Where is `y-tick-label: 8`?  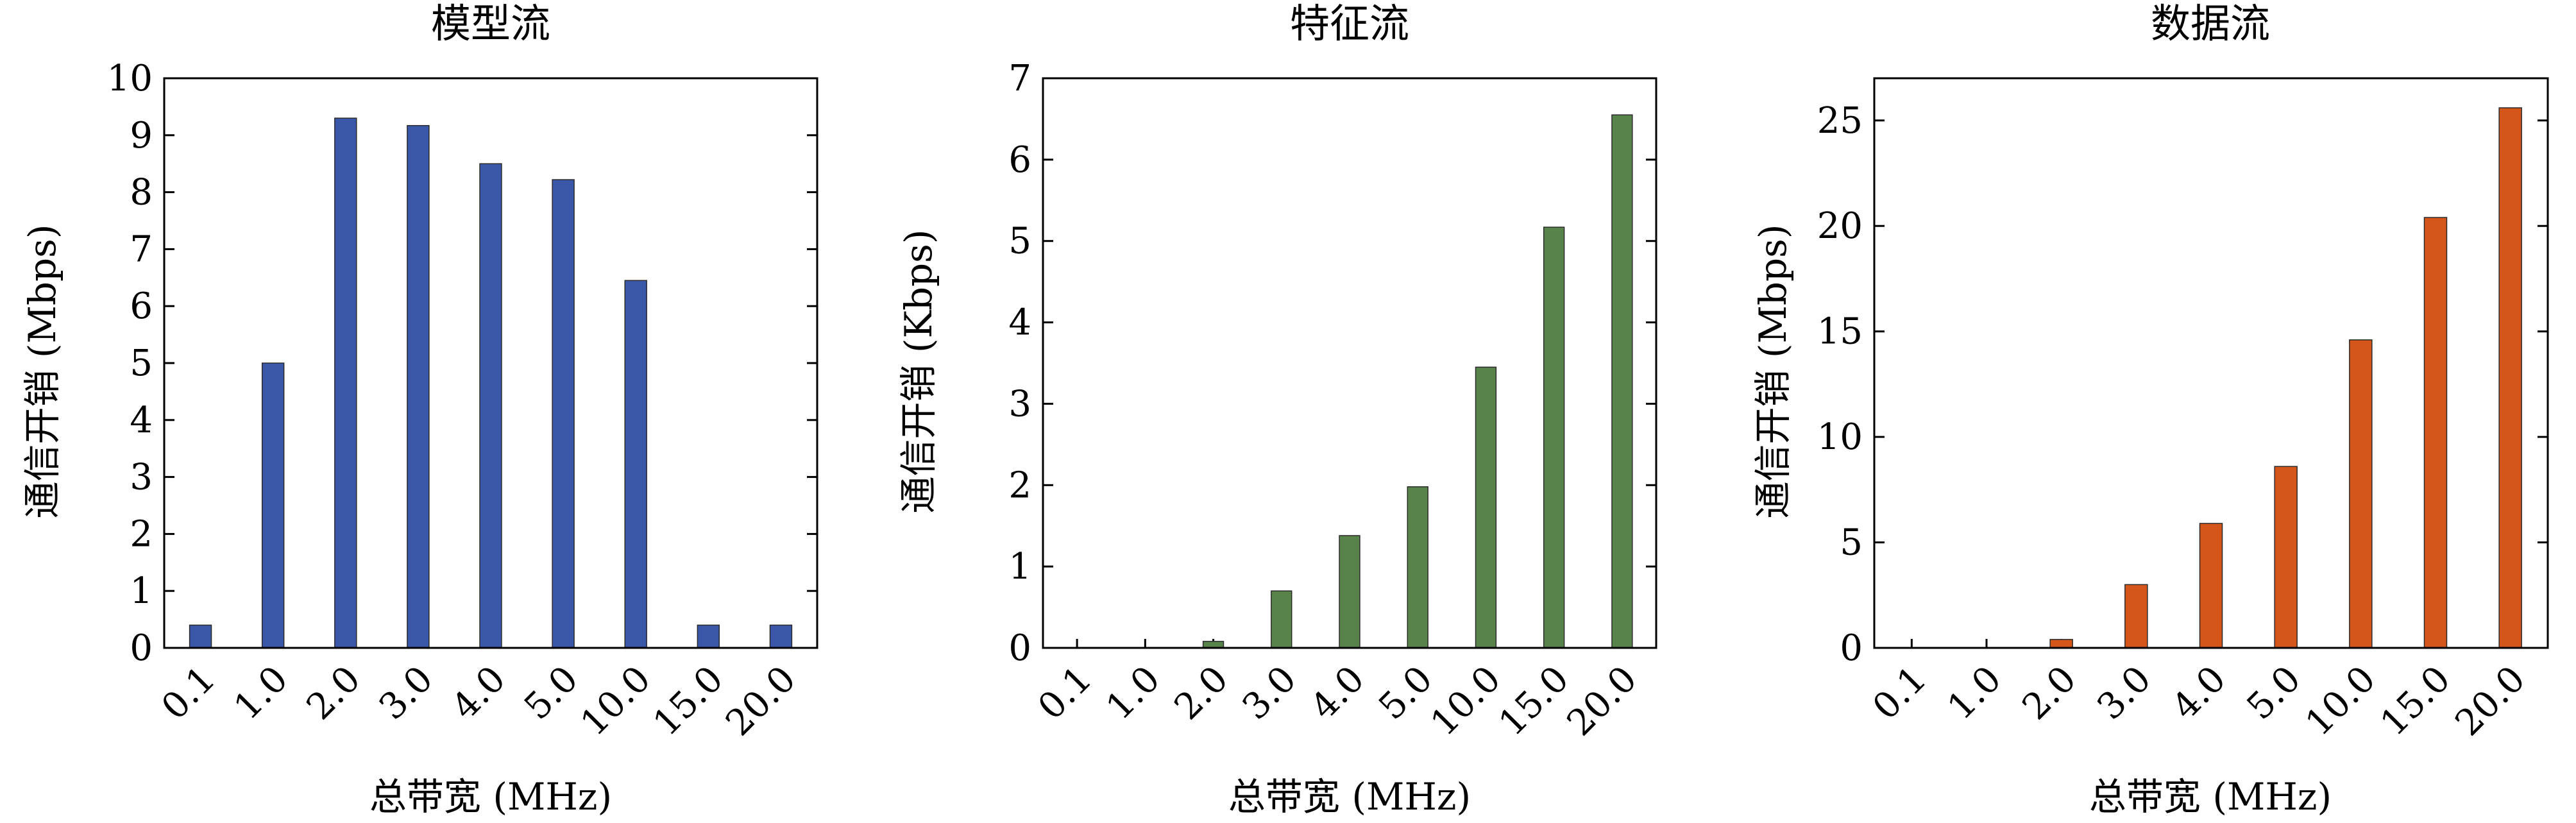
y-tick-label: 8 is located at coordinates (141, 193).